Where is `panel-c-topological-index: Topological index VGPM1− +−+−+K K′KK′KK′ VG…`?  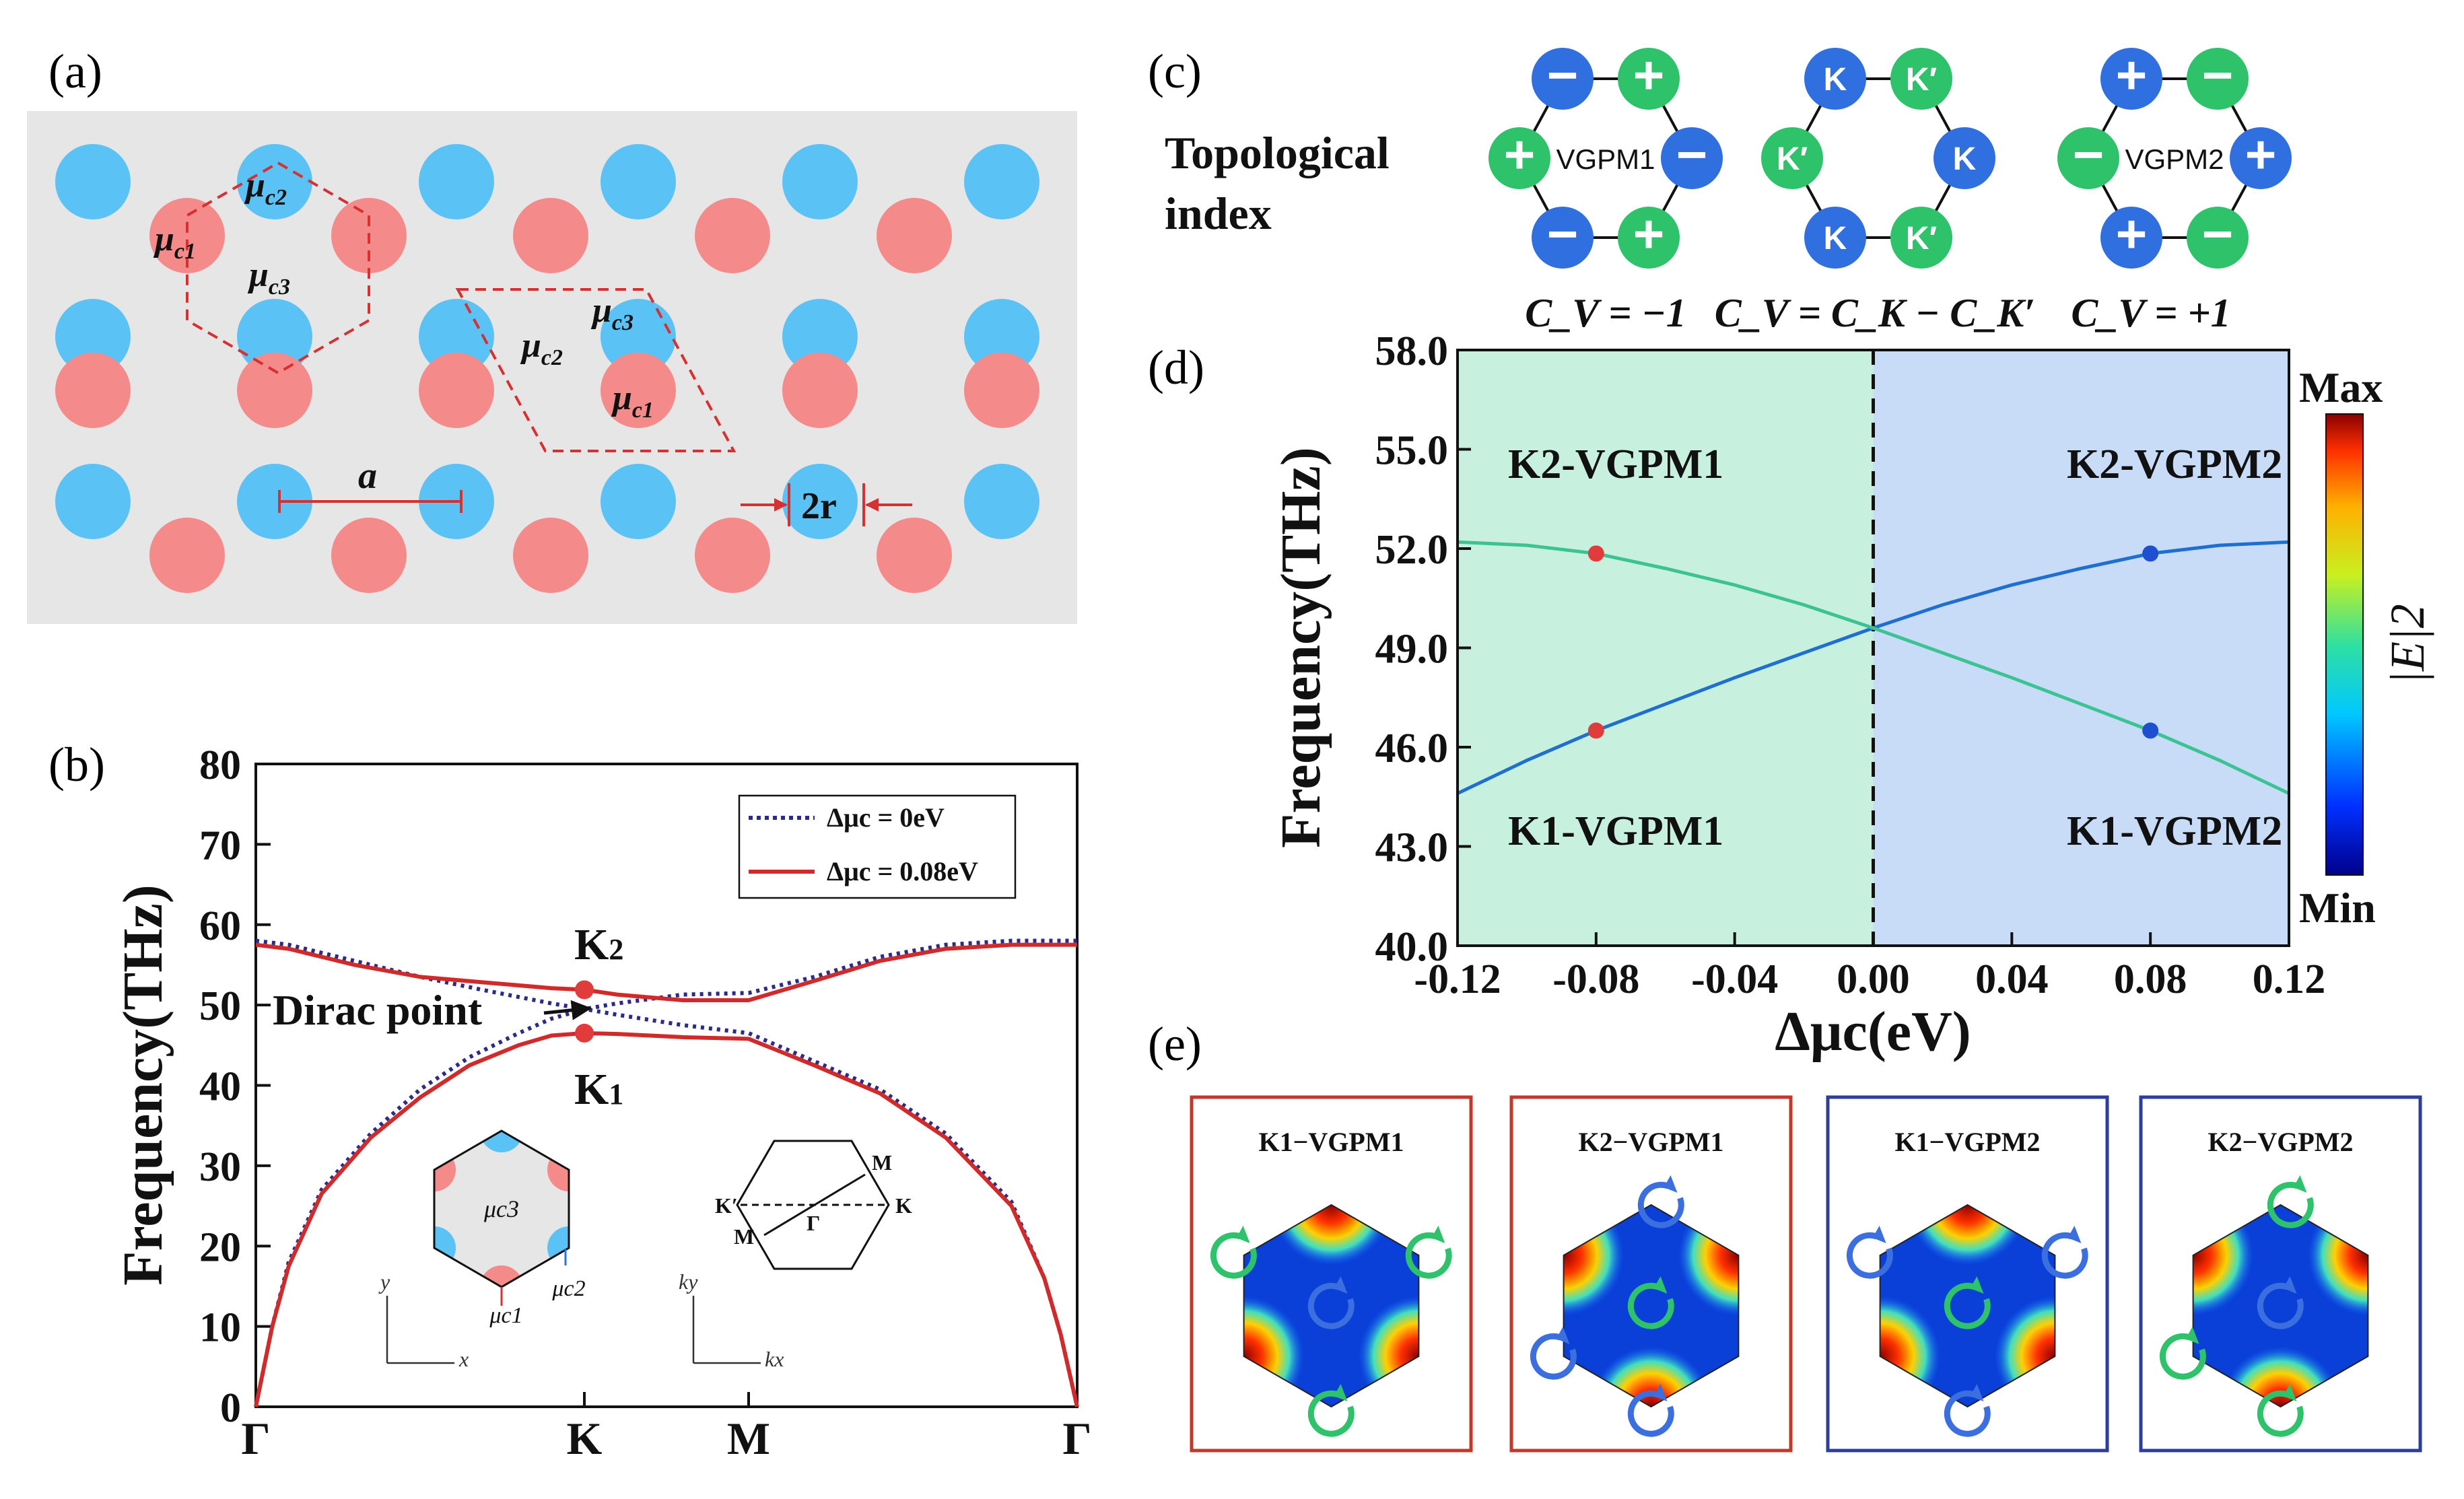
panel-c-topological-index: Topological index VGPM1− +−+−+K K′KK′KK′ VG… is located at coordinates (1728, 190).